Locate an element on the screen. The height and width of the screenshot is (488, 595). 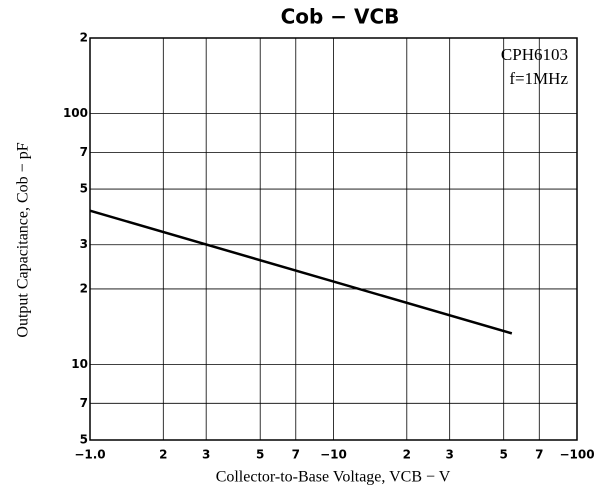
y-tick-label: 10 is located at coordinates (79, 364).